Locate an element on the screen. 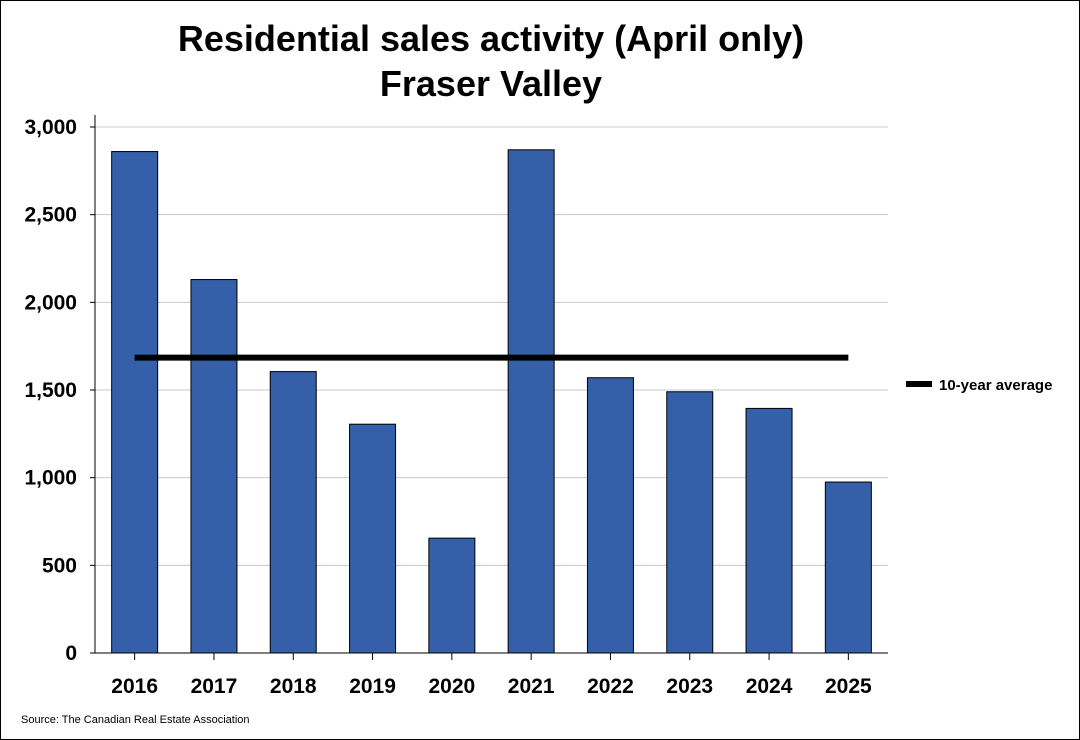  bar-2017 is located at coordinates (214, 466).